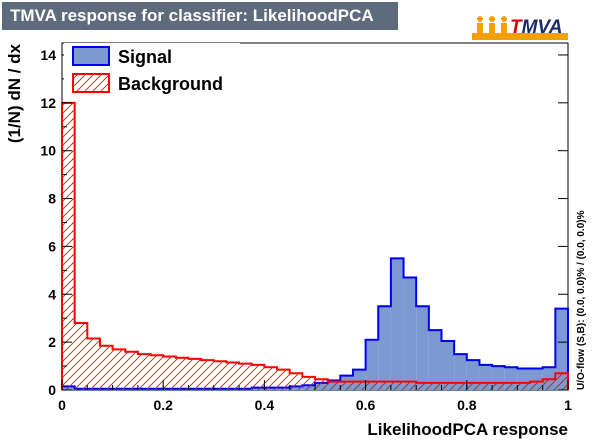 This screenshot has width=598, height=443. What do you see at coordinates (48, 55) in the screenshot?
I see `y-tick-label: 14` at bounding box center [48, 55].